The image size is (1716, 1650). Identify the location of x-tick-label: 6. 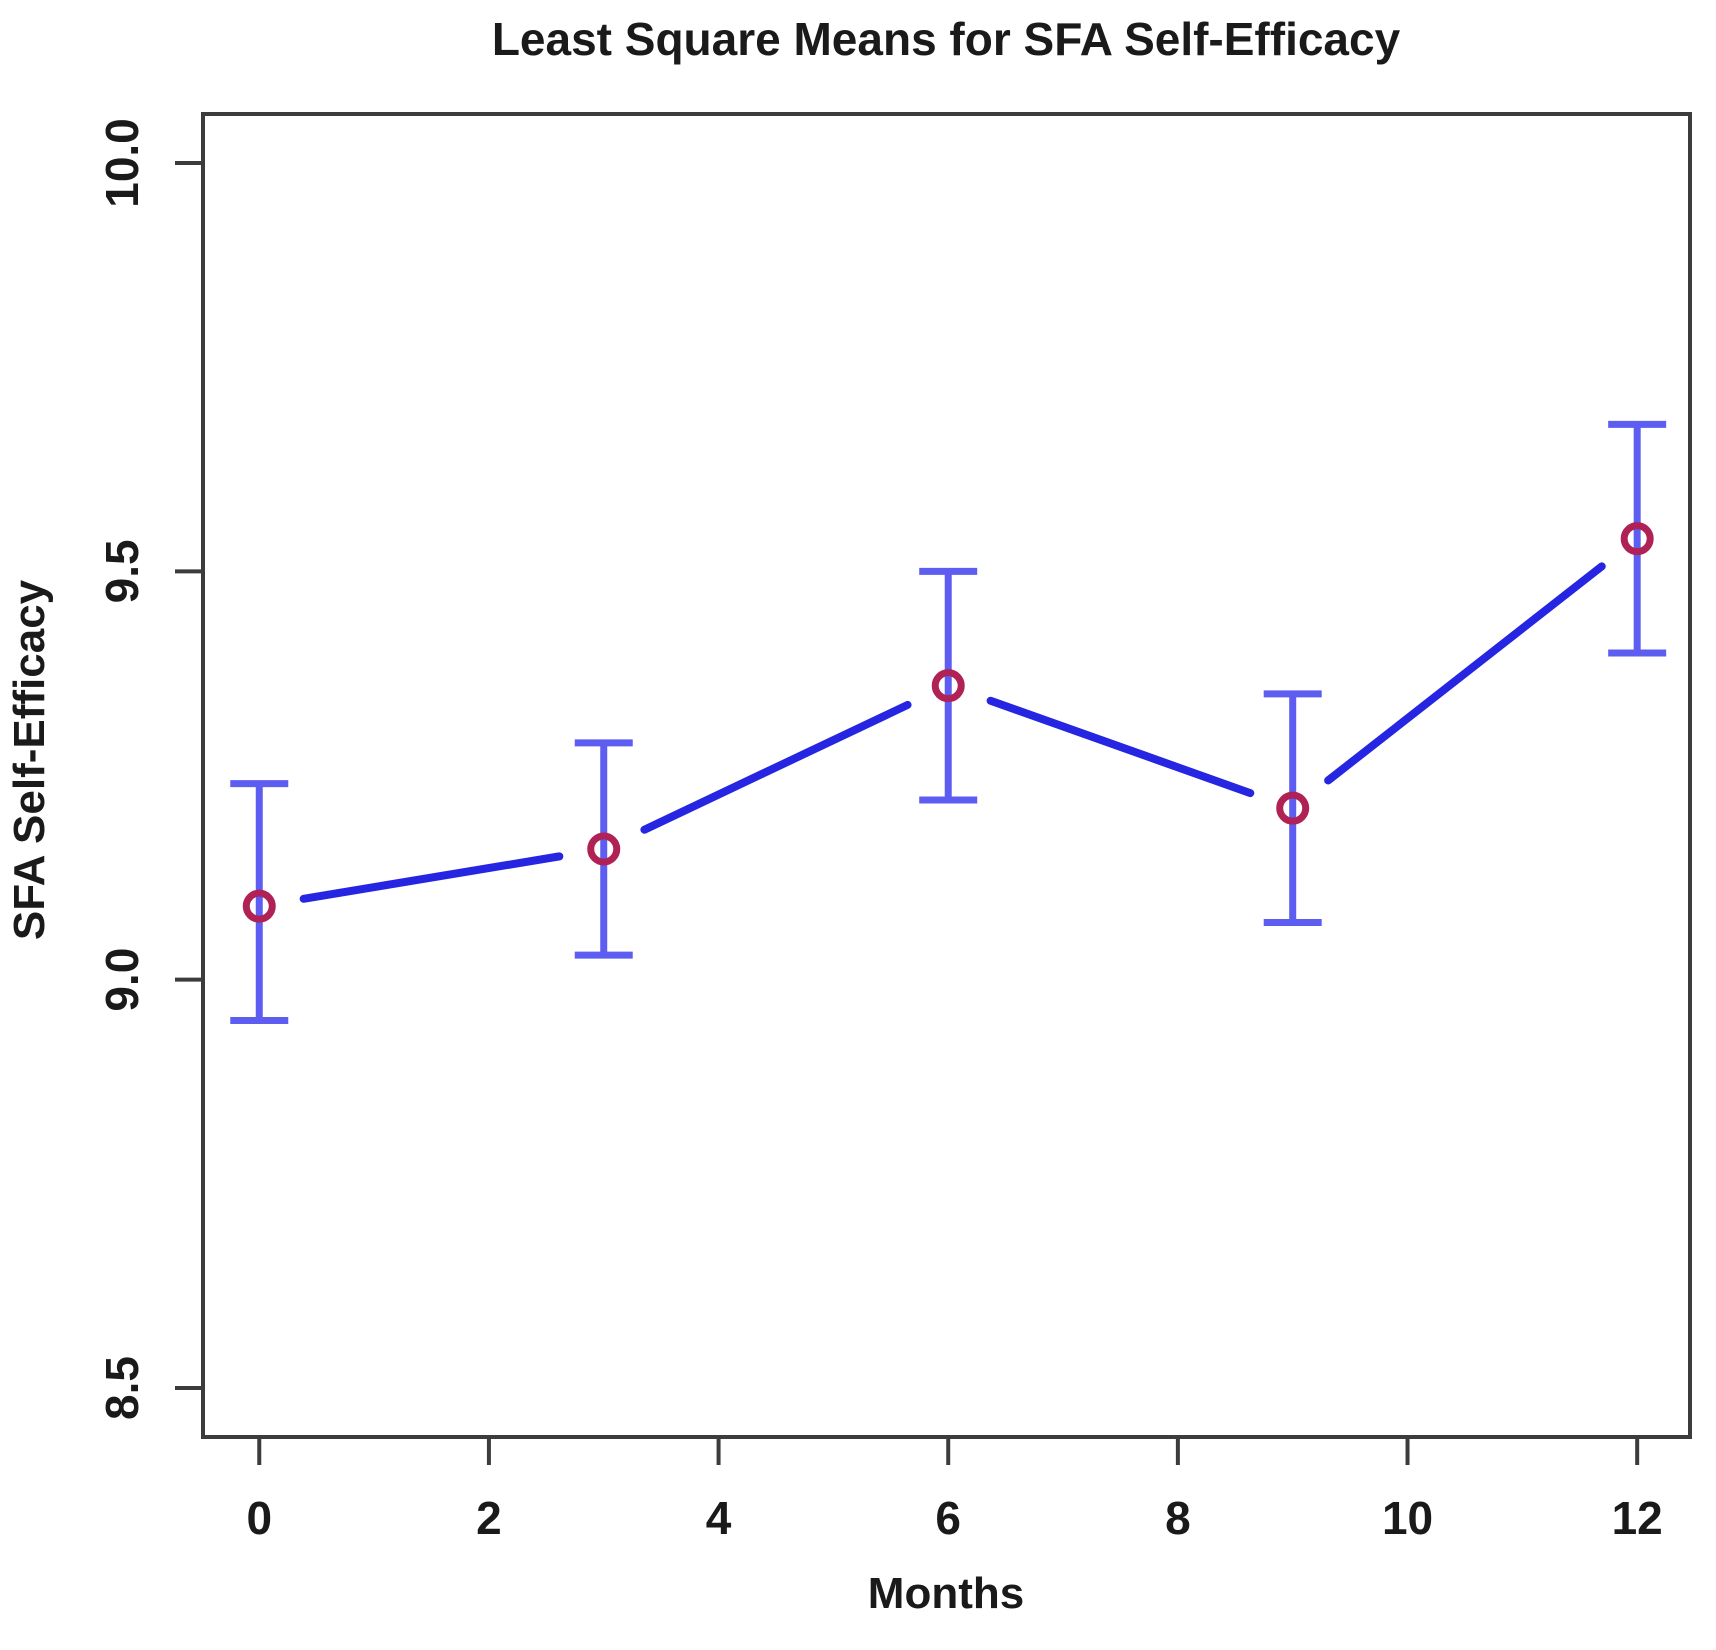
(948, 1518).